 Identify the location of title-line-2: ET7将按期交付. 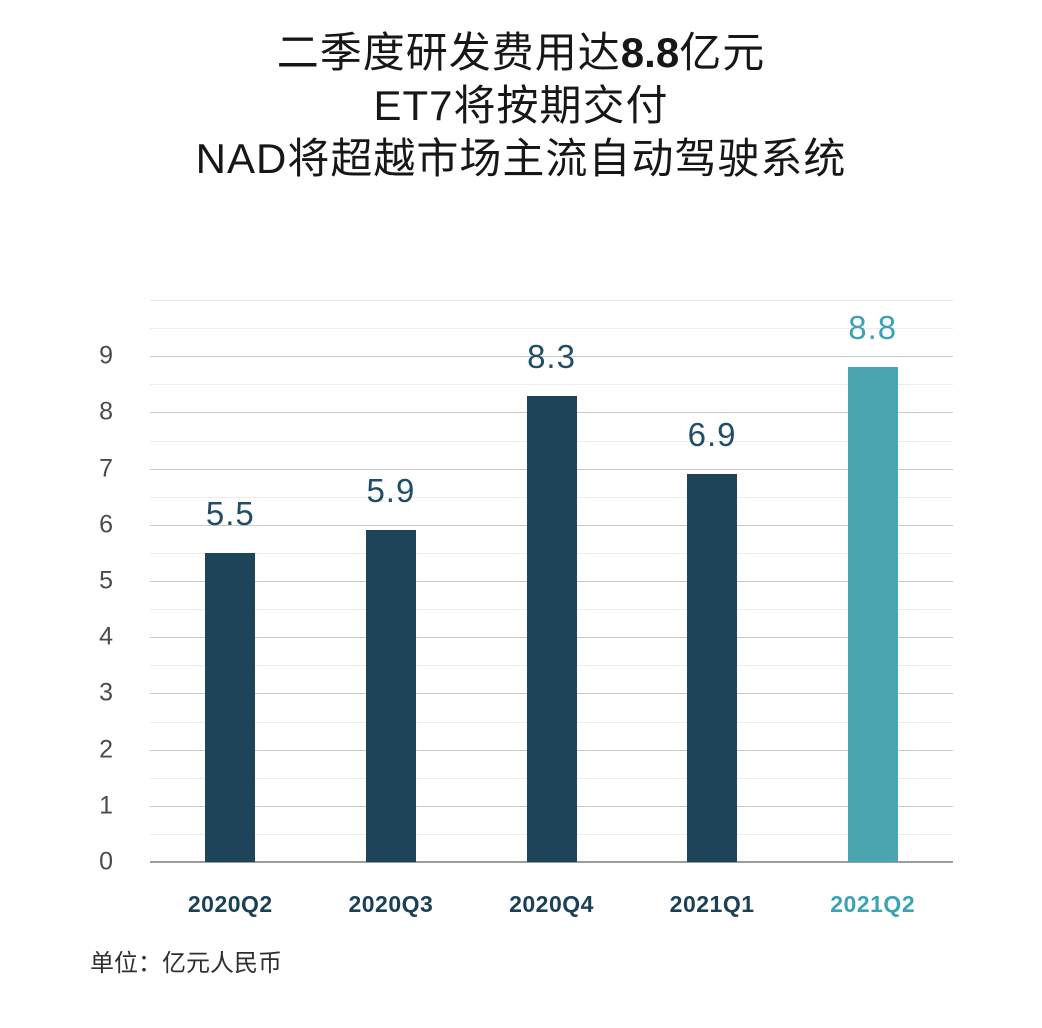
(521, 105).